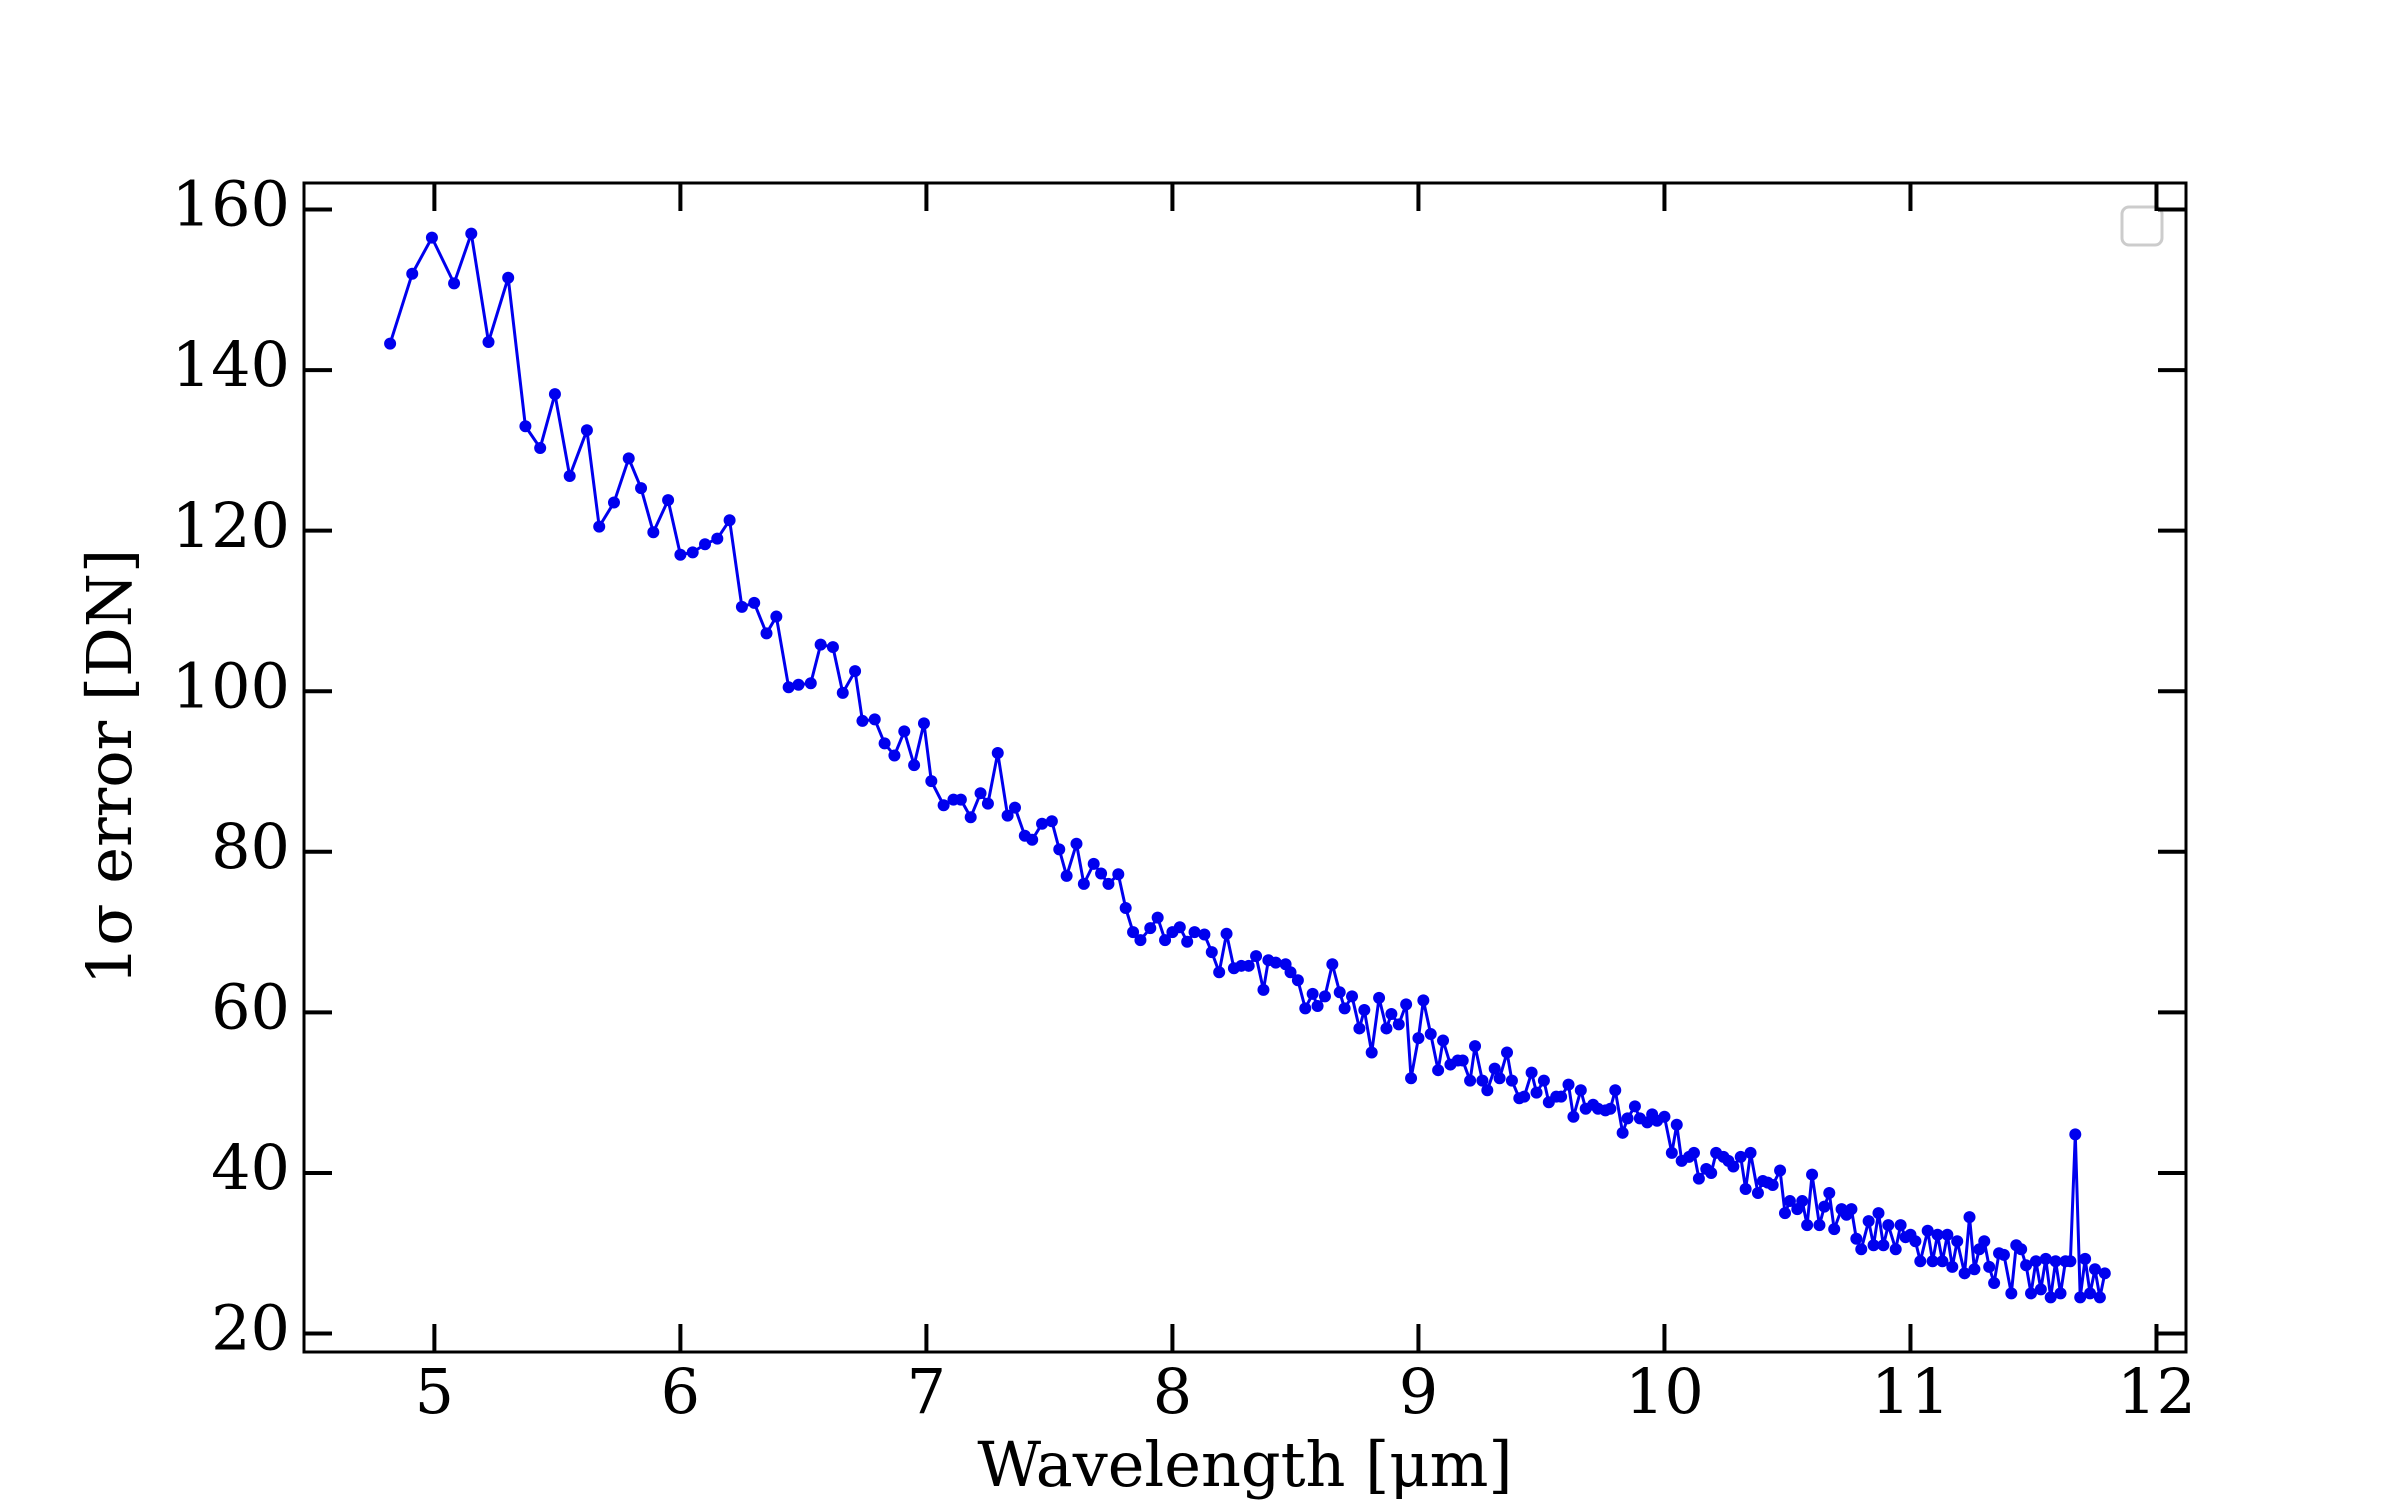  Describe the element at coordinates (250, 1167) in the screenshot. I see `y-tick-label: 40` at that location.